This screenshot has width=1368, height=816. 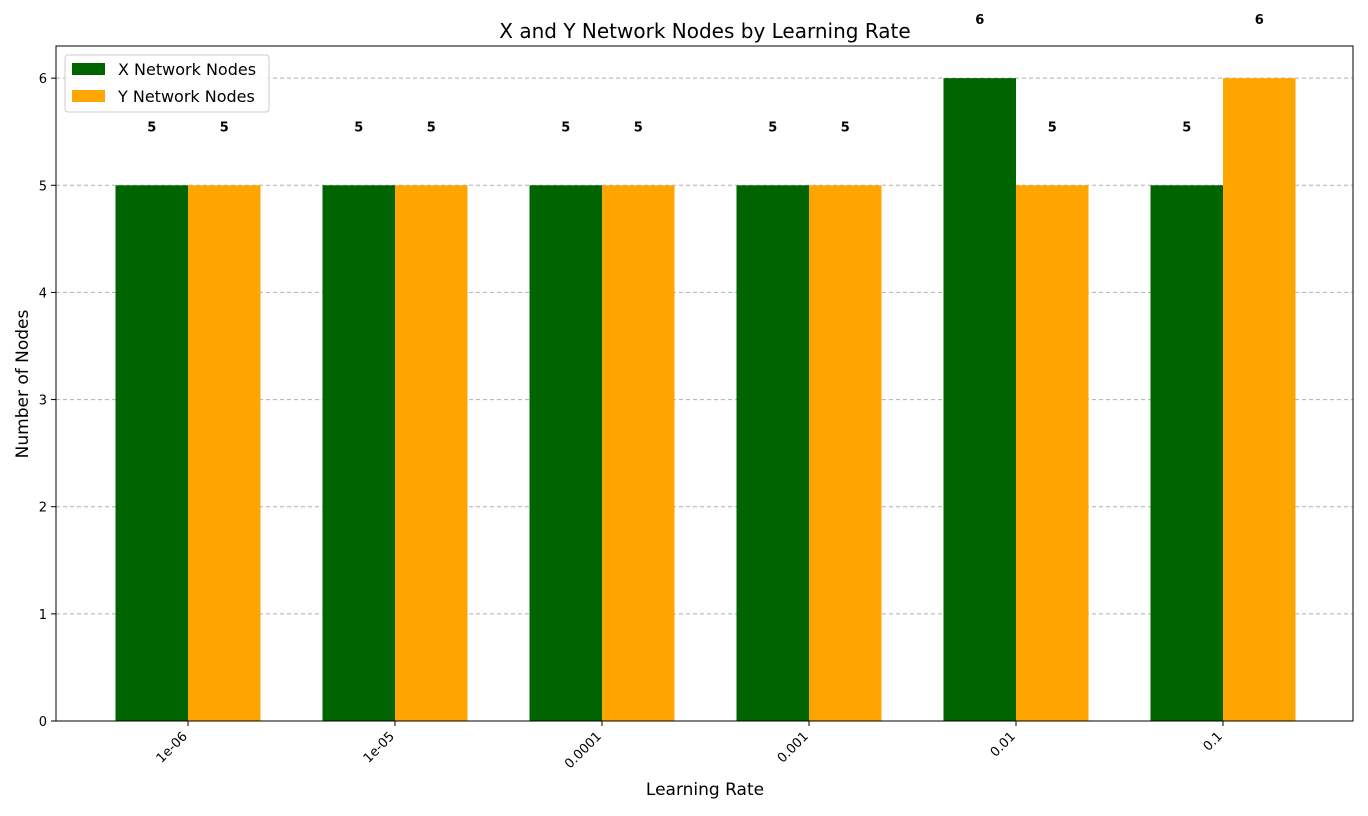 I want to click on y-axis: 0 1 2 3 4 5 6, so click(x=47, y=401).